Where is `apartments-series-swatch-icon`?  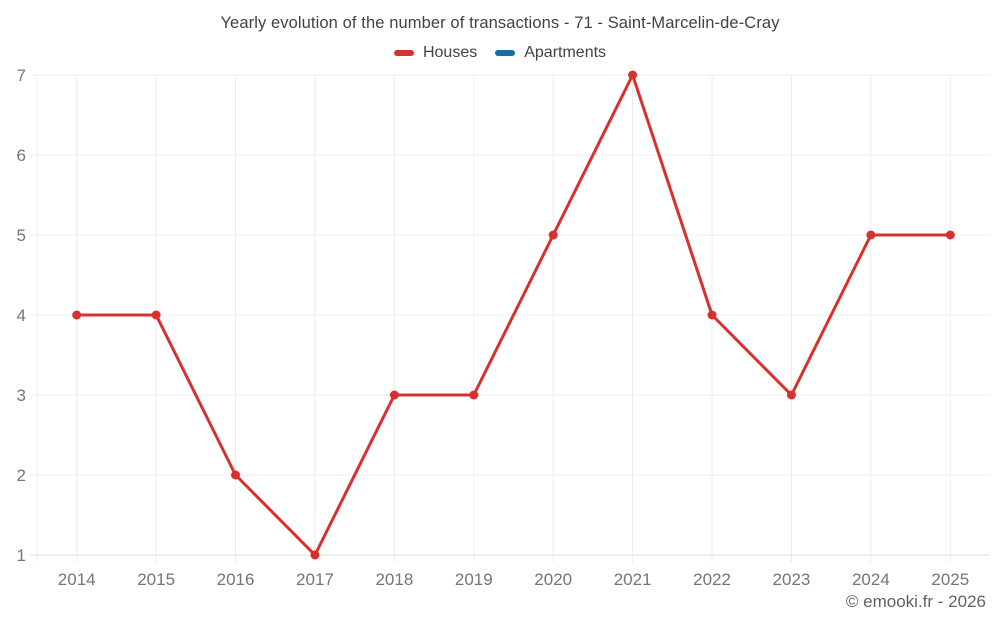 apartments-series-swatch-icon is located at coordinates (505, 53).